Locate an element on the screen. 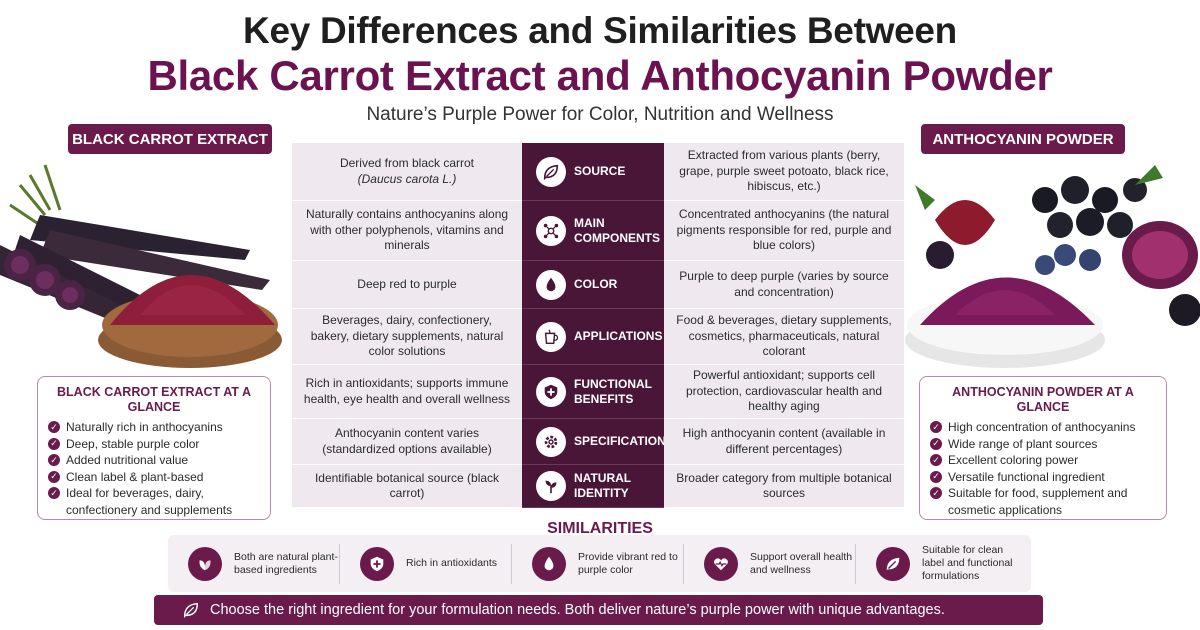  applications-label-cell: APPLICATIONS is located at coordinates (593, 337).